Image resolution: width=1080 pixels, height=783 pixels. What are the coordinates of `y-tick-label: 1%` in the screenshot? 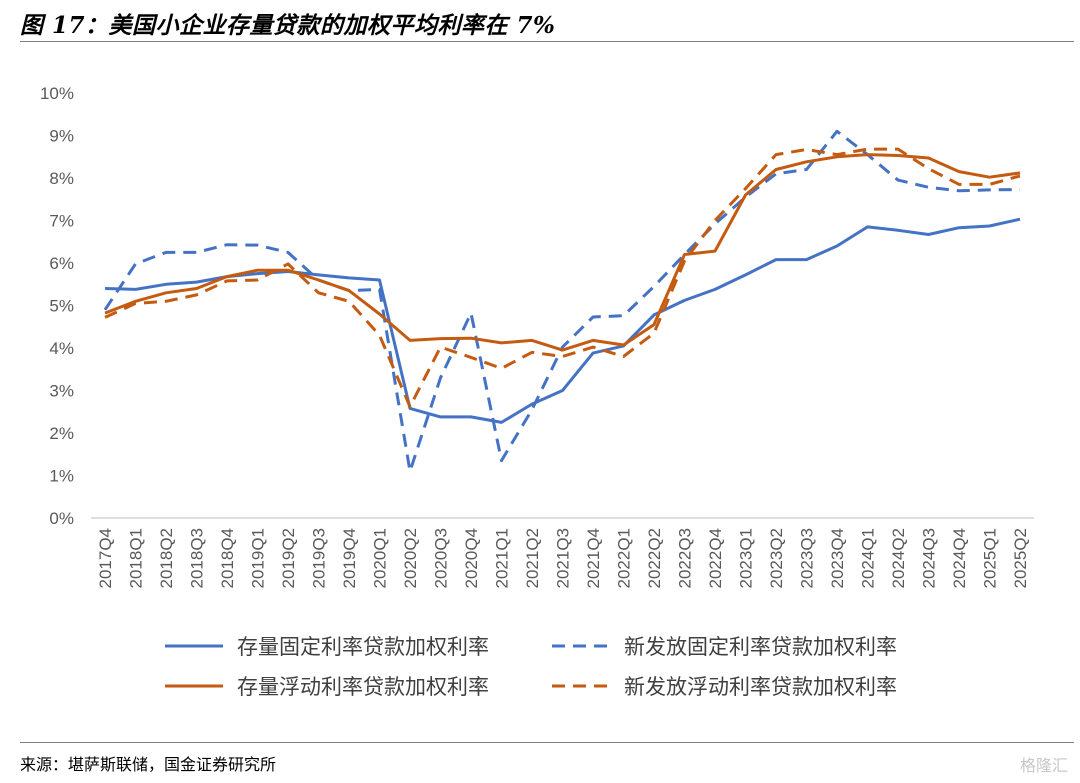 It's located at (61, 476).